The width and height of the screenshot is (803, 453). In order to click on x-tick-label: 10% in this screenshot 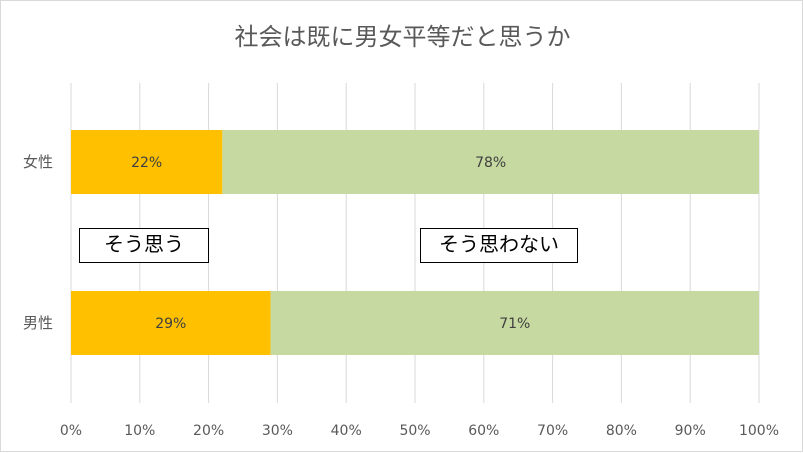, I will do `click(139, 431)`.